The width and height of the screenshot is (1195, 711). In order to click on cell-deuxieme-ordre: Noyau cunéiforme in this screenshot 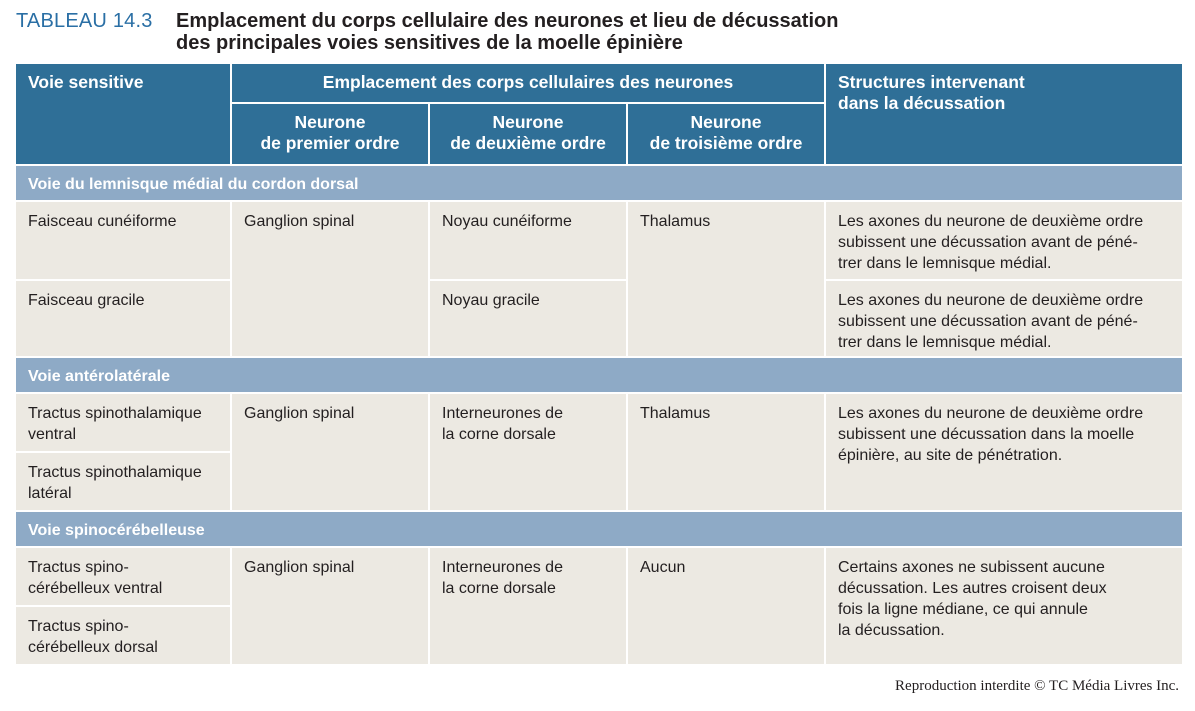, I will do `click(528, 240)`.